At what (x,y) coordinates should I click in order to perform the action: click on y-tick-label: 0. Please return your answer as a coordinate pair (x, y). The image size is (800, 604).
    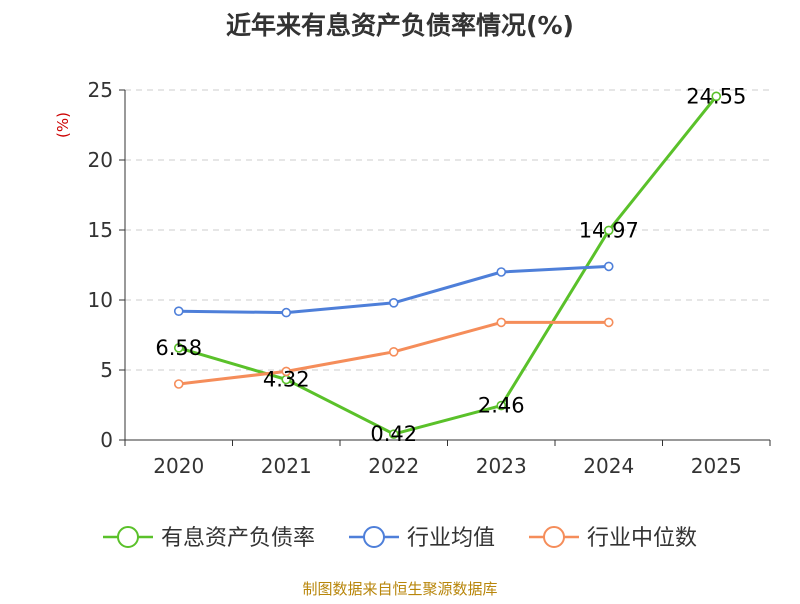
    Looking at the image, I should click on (106, 440).